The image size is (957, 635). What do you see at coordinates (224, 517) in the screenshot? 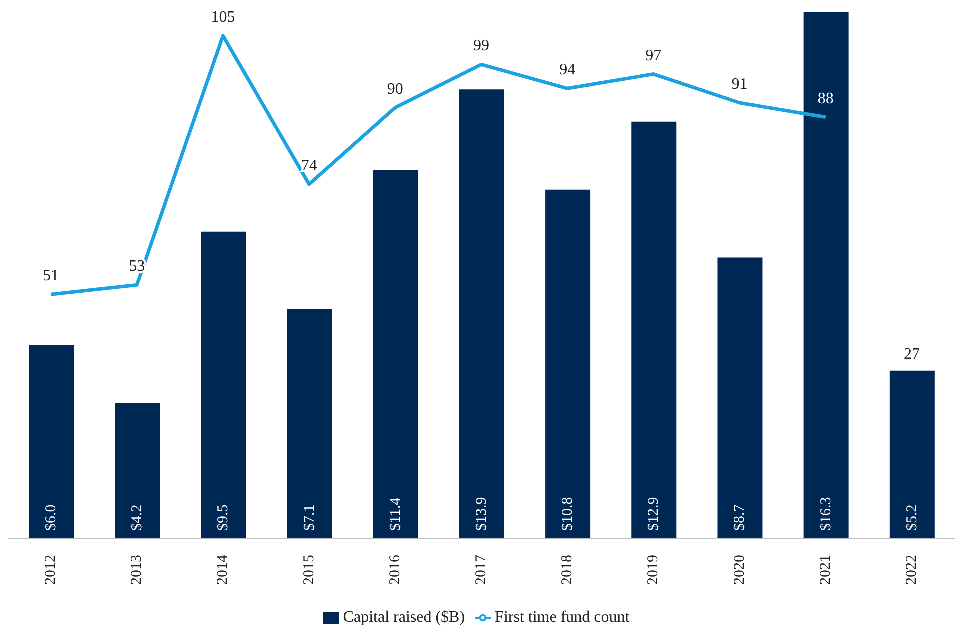
I see `data-label: $9.5` at bounding box center [224, 517].